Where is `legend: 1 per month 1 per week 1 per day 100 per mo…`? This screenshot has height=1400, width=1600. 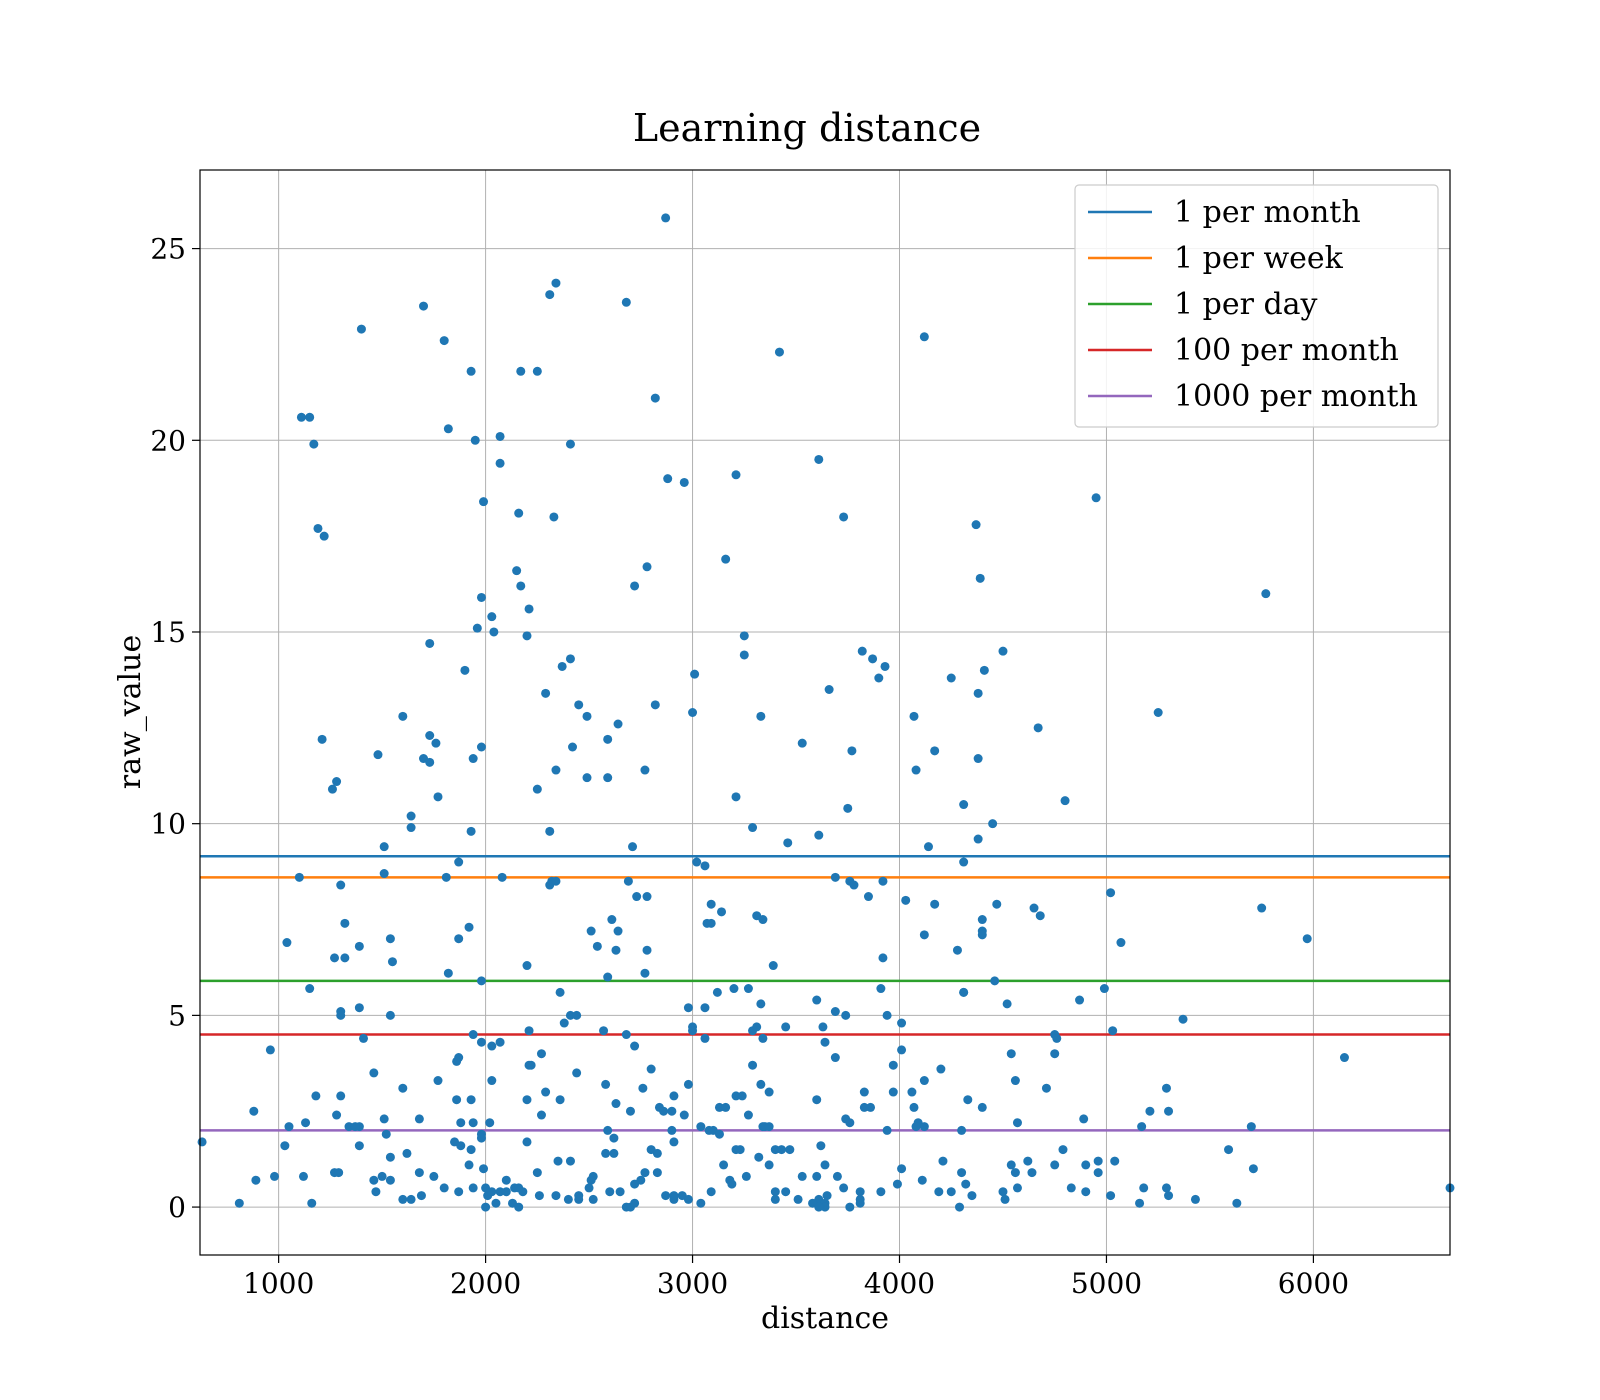 legend: 1 per month 1 per week 1 per day 100 per mo… is located at coordinates (1256, 306).